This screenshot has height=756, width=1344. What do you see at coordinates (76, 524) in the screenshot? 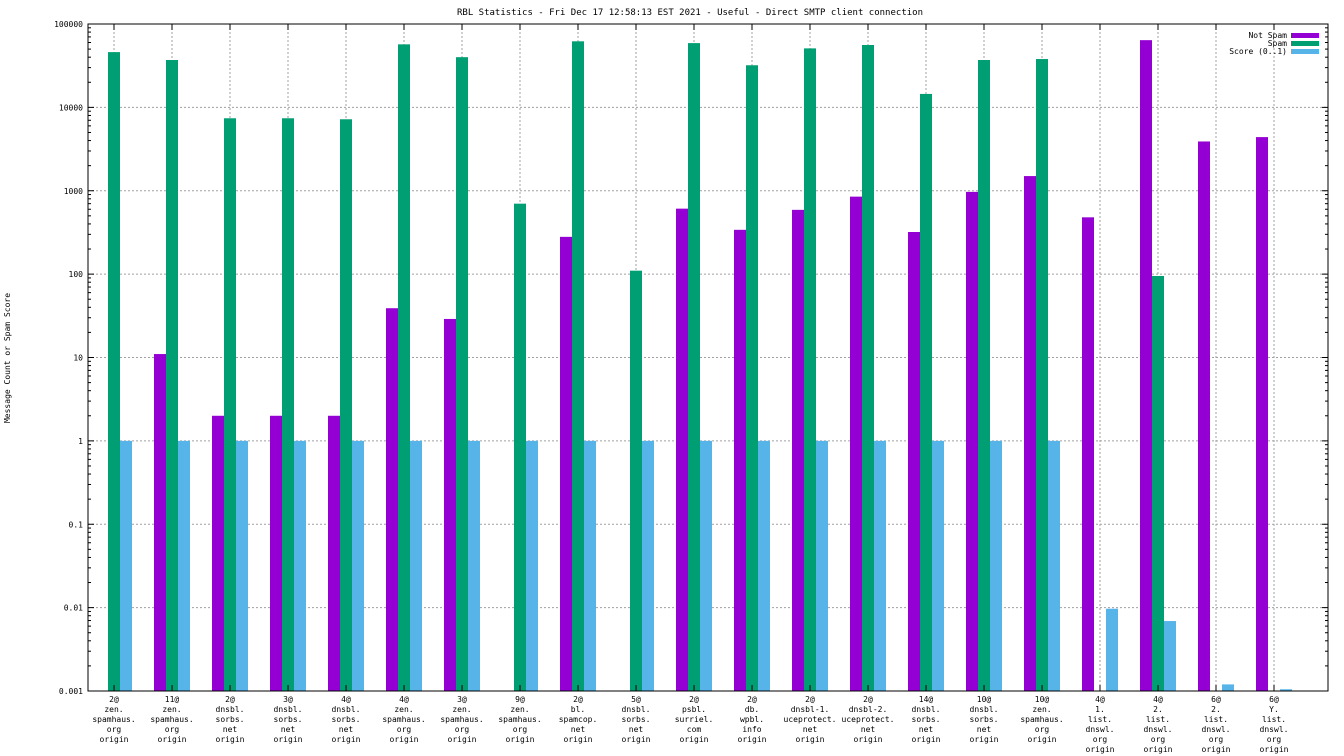
I see `y-tick-label: 0.1` at bounding box center [76, 524].